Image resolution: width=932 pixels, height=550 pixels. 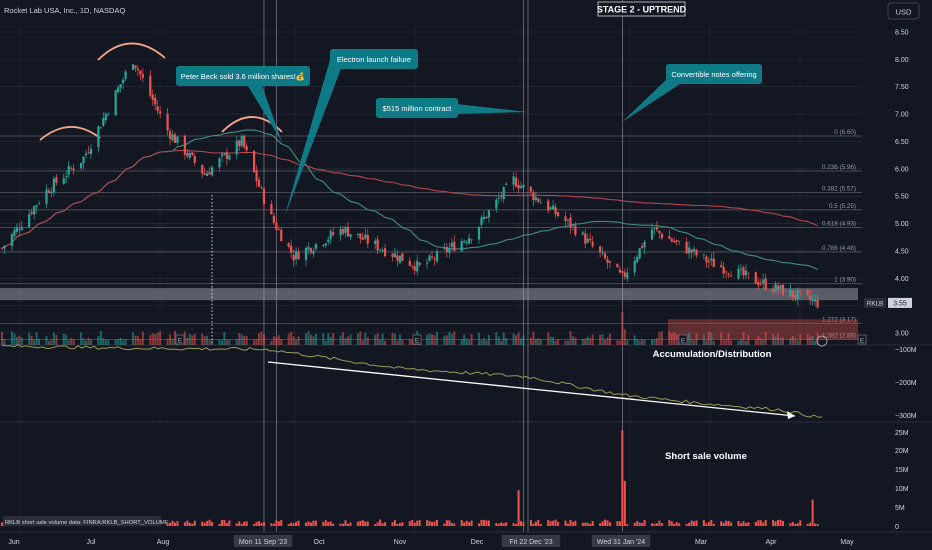 I want to click on stage-label: STAGE 2 - UPTREND, so click(x=642, y=10).